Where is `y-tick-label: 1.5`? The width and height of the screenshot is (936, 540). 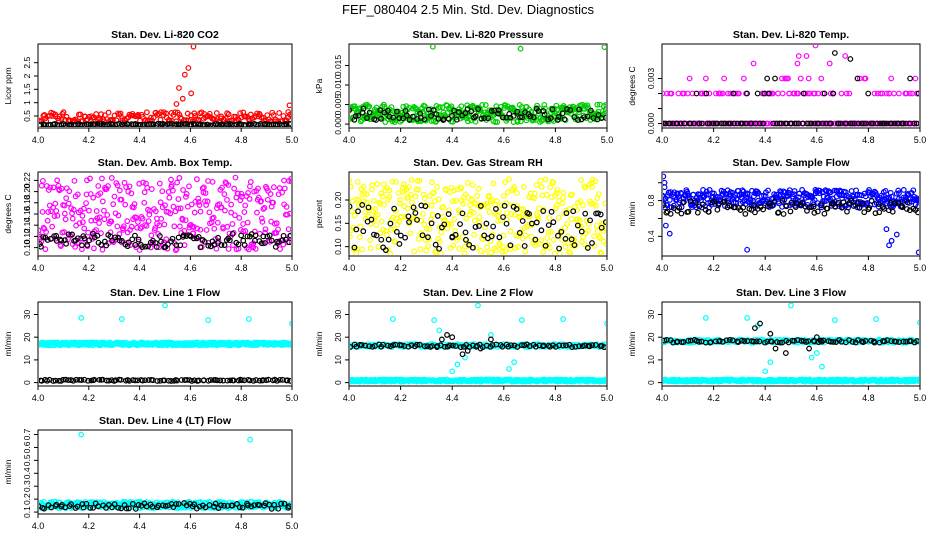 y-tick-label: 1.5 is located at coordinates (27, 89).